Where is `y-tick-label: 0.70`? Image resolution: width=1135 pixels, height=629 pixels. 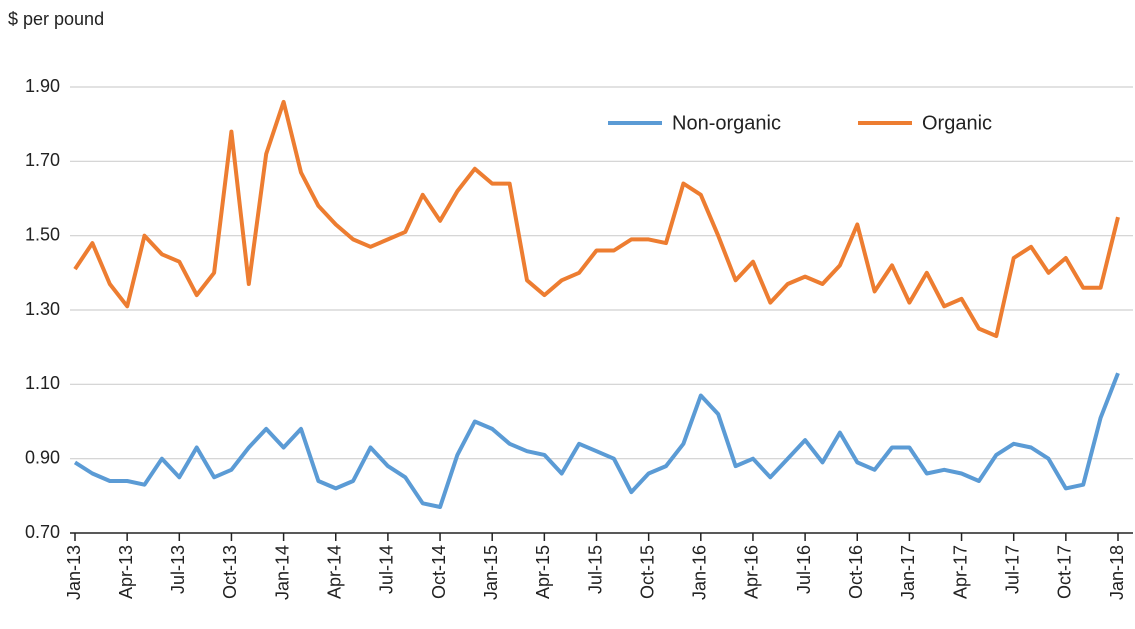 y-tick-label: 0.70 is located at coordinates (42, 532).